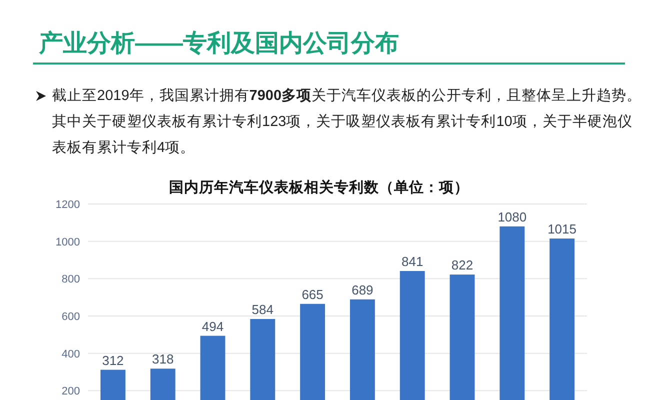  What do you see at coordinates (413, 262) in the screenshot?
I see `data-label: 841` at bounding box center [413, 262].